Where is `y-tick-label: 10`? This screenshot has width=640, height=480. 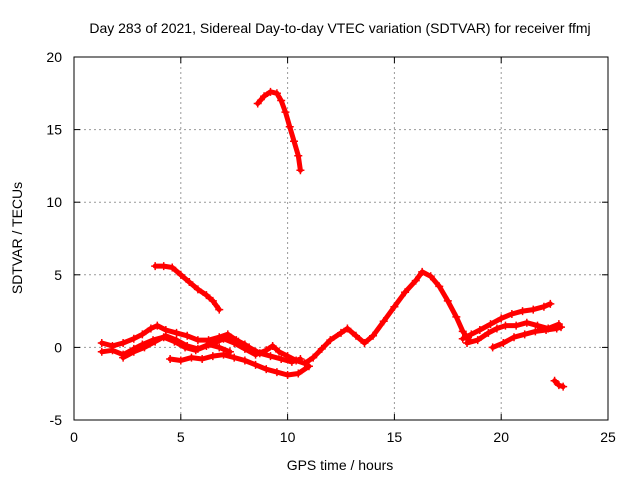 y-tick-label: 10 is located at coordinates (54, 202).